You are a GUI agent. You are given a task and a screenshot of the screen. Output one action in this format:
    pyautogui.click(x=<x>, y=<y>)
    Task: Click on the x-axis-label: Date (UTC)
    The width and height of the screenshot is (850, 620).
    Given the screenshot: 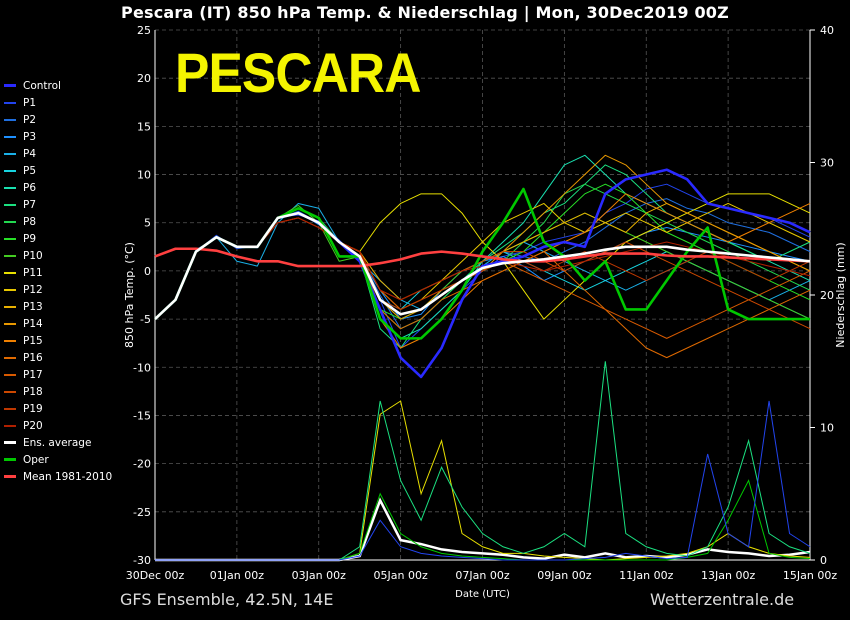 What is the action you would take?
    pyautogui.click(x=482, y=594)
    